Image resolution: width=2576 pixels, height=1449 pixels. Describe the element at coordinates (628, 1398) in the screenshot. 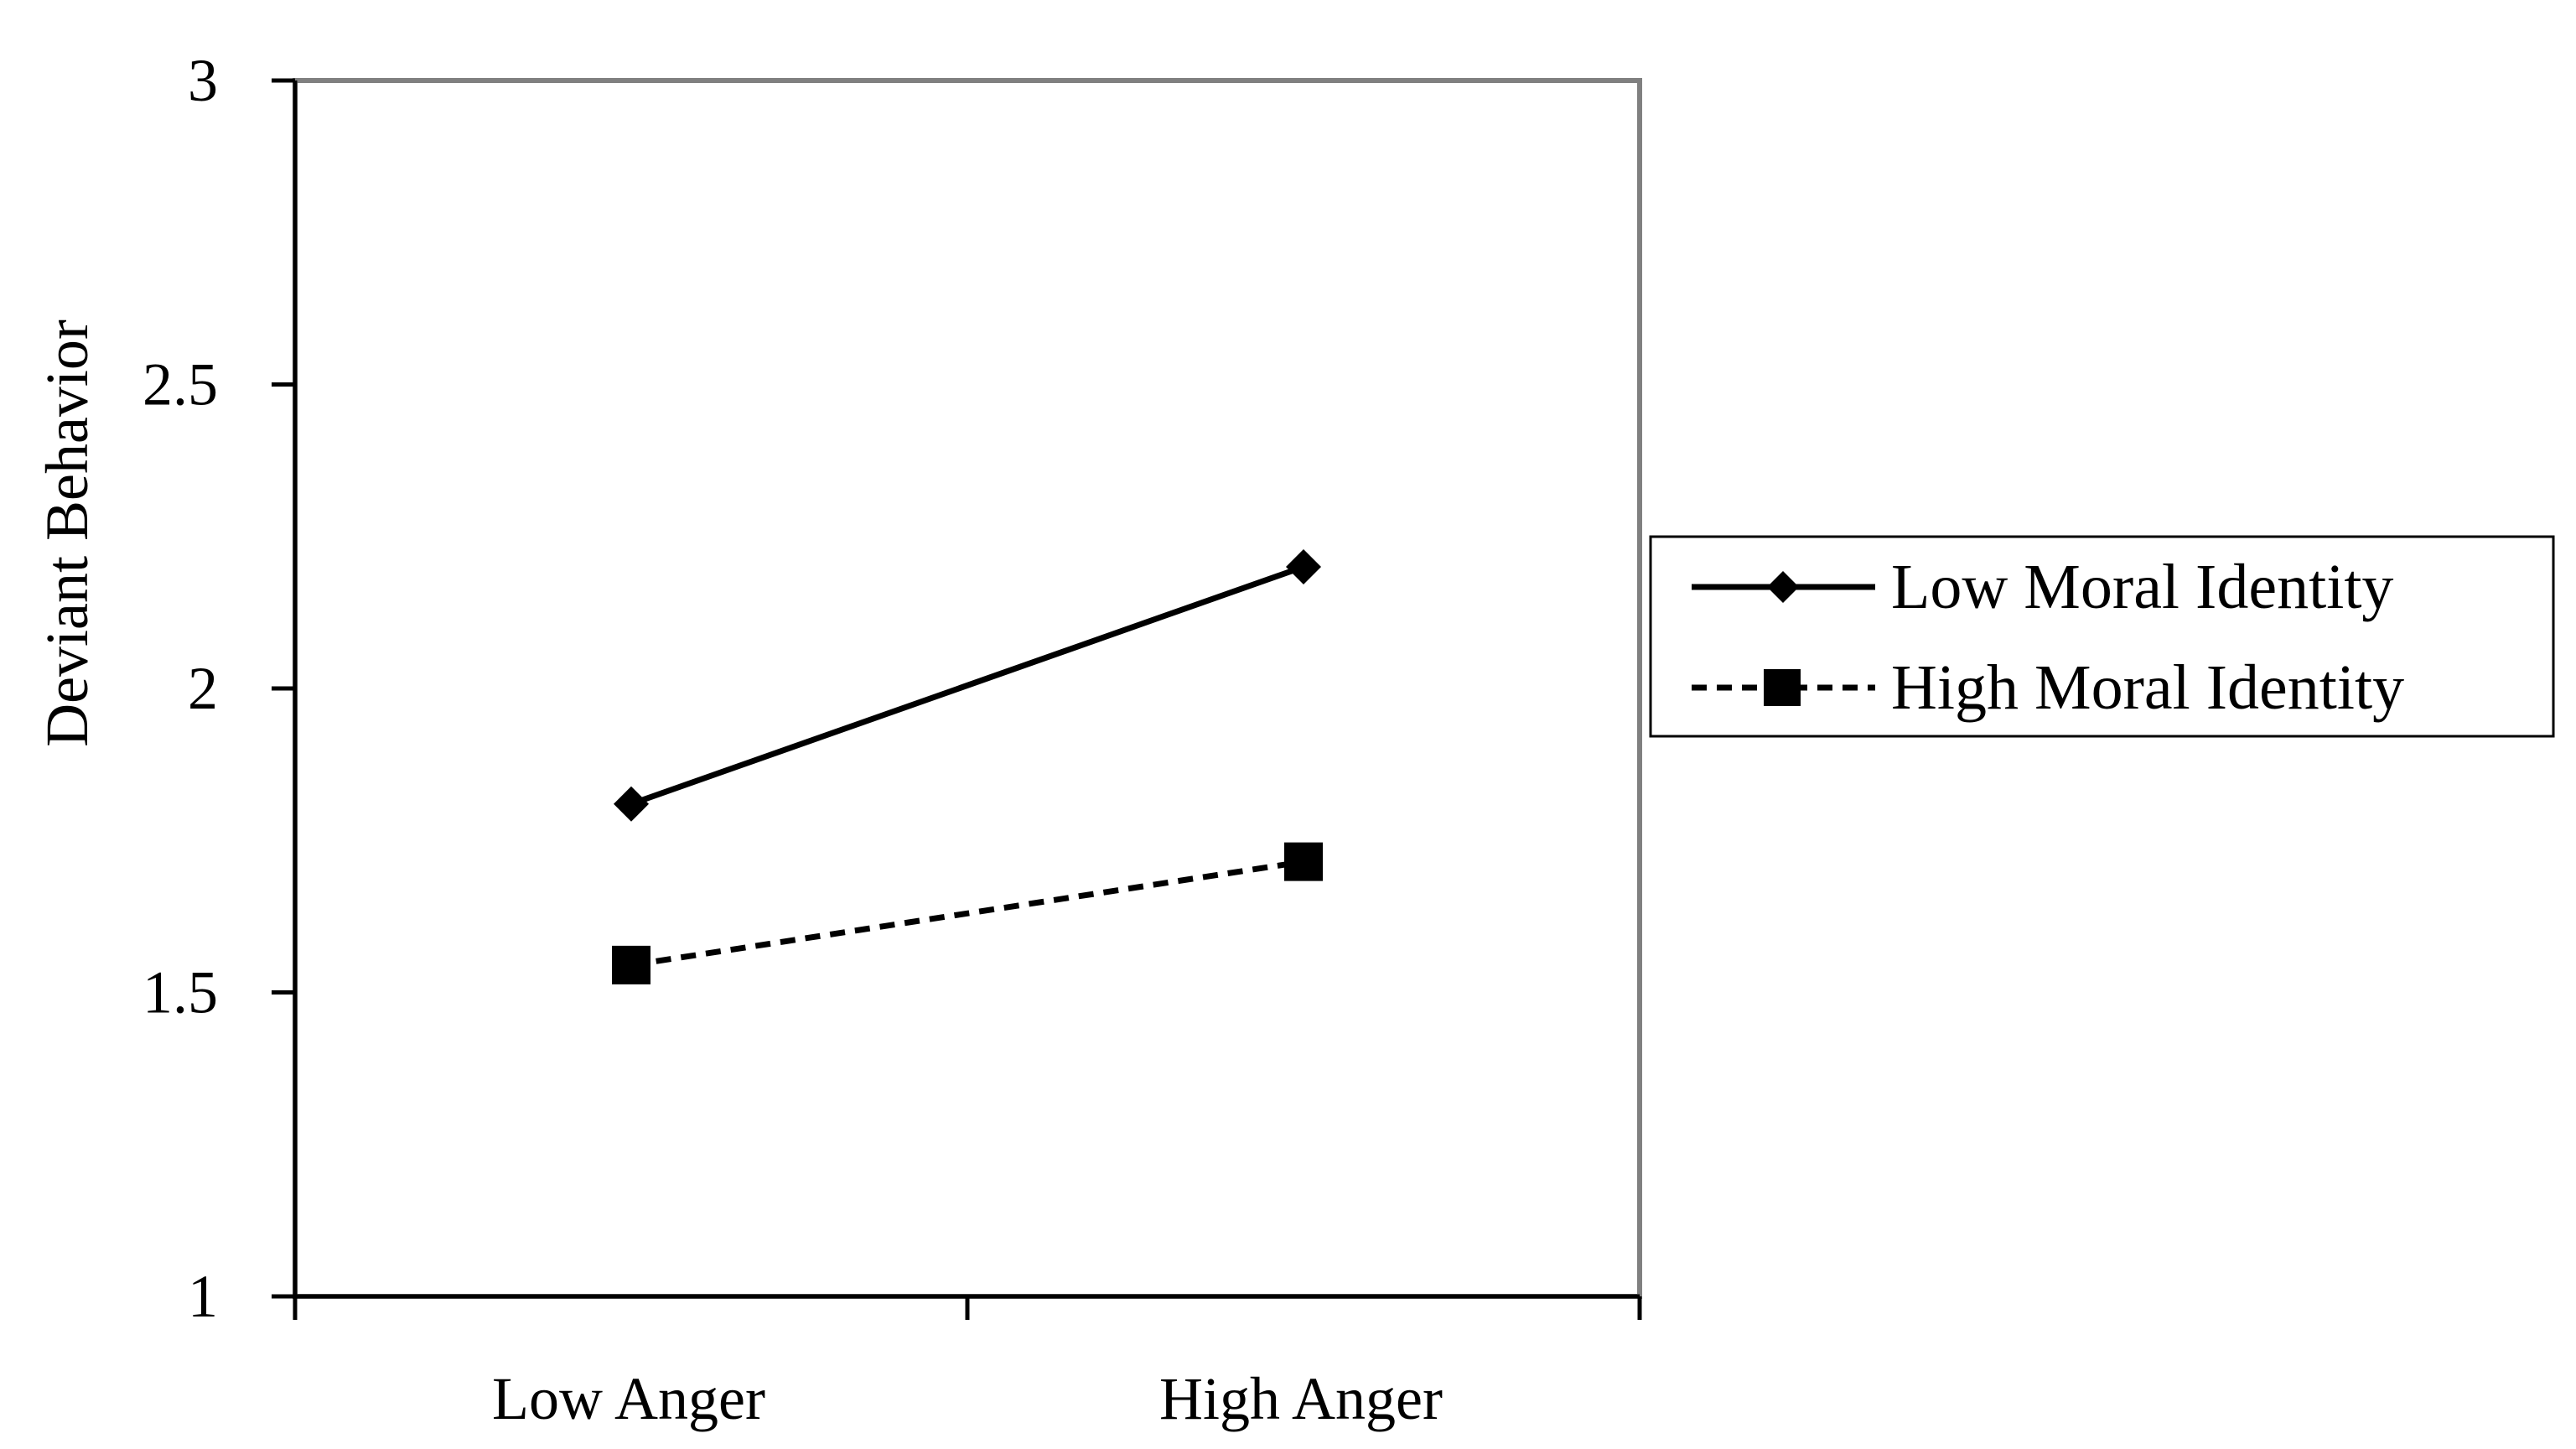

I see `x-tick-label: Low Anger` at that location.